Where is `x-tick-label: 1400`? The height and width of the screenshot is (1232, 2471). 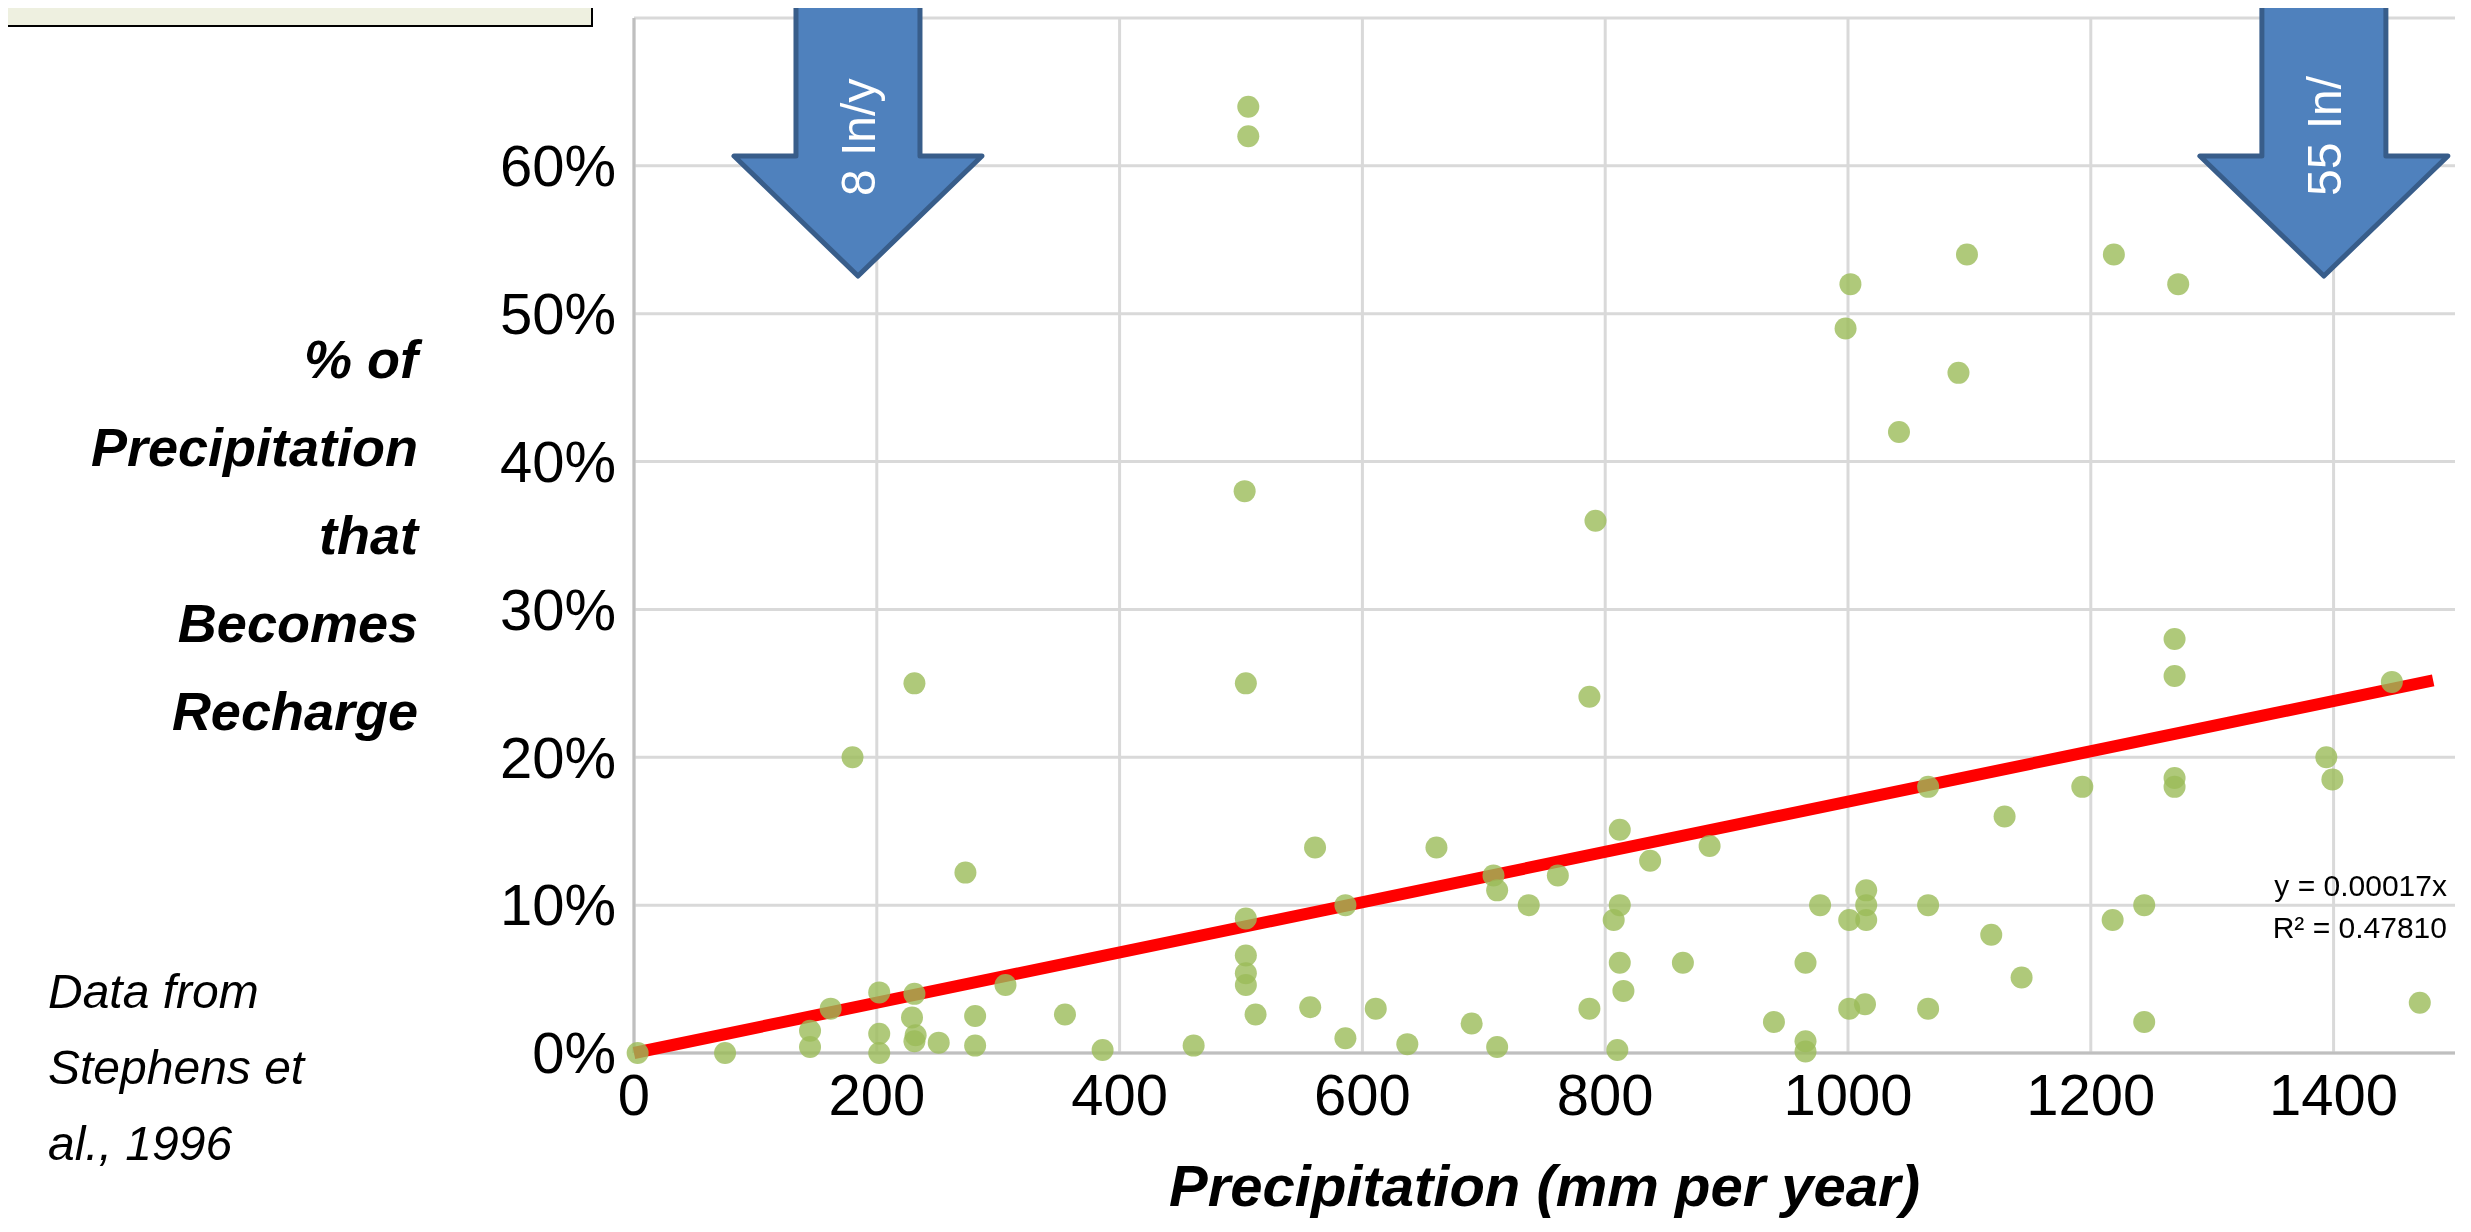 x-tick-label: 1400 is located at coordinates (2334, 1094).